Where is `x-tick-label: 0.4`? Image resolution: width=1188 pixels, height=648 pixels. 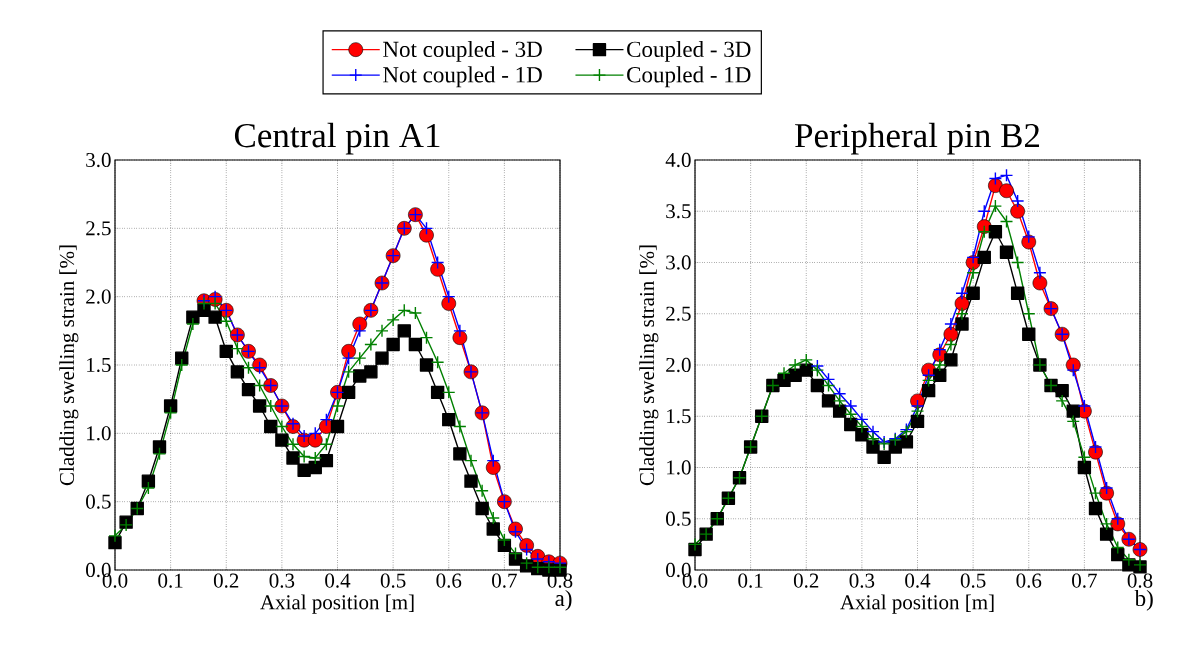
x-tick-label: 0.4 is located at coordinates (918, 580).